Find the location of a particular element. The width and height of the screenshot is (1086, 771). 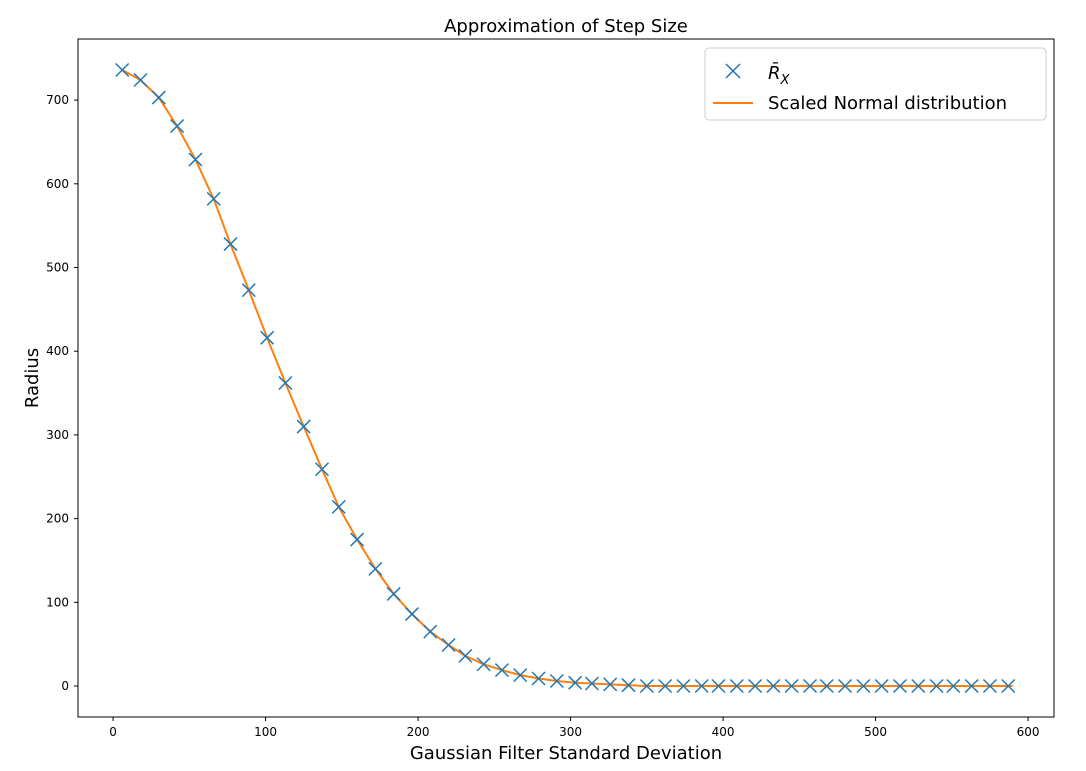

x-tick-label: 400 is located at coordinates (723, 732).